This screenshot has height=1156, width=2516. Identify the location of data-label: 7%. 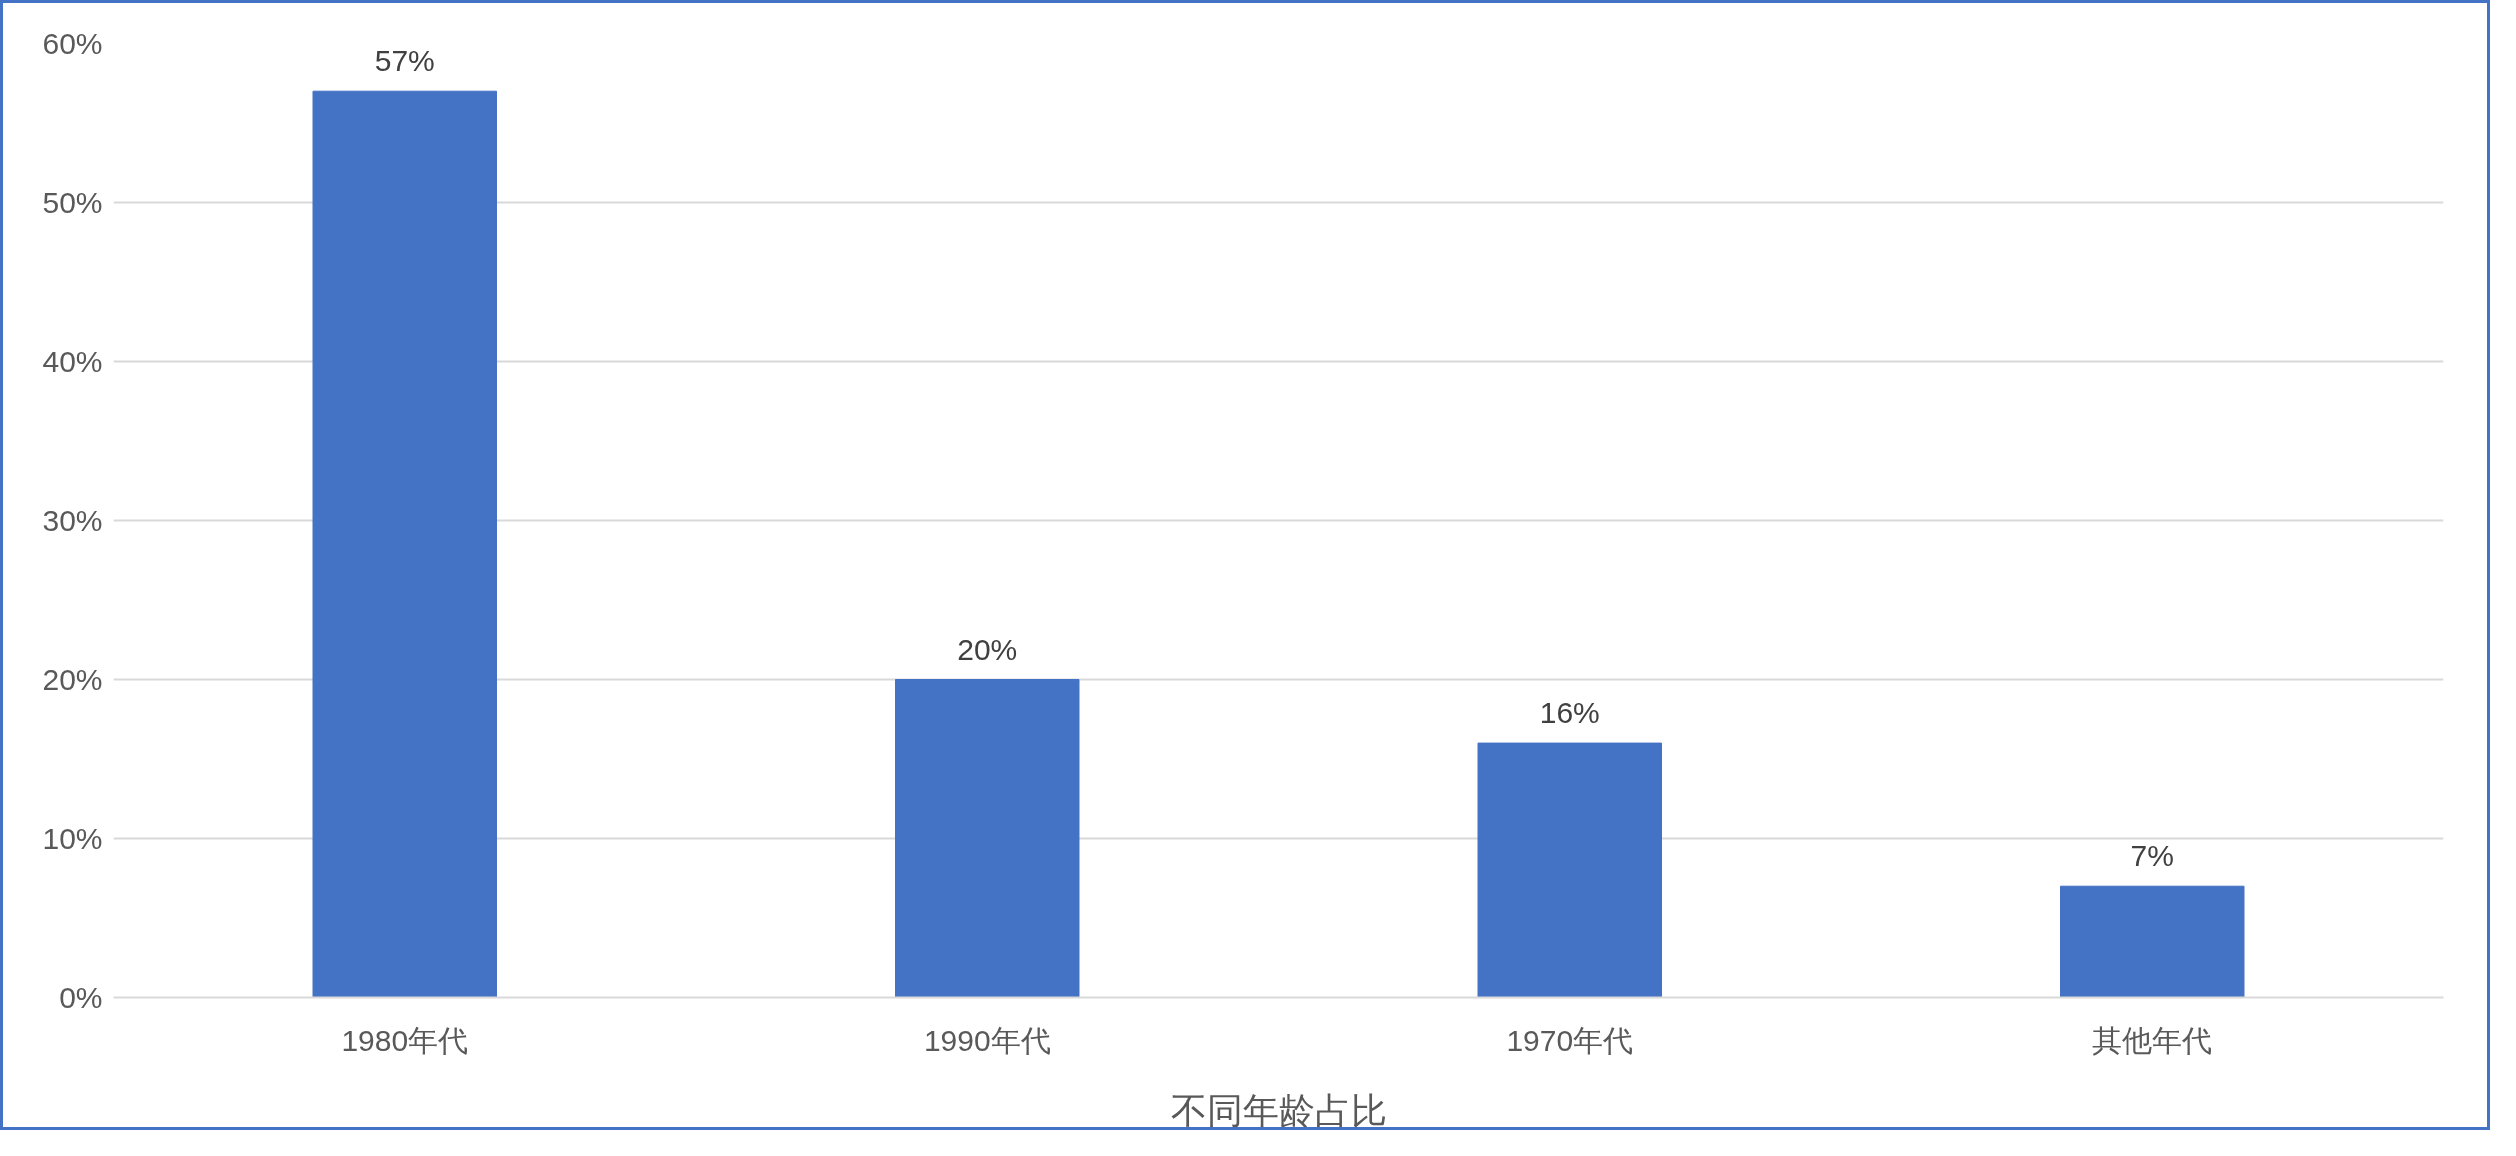
(2152, 856).